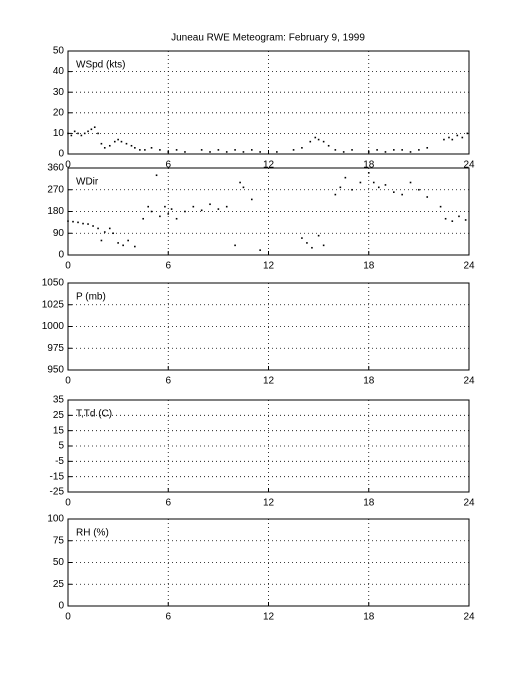 This screenshot has width=520, height=683. What do you see at coordinates (57, 476) in the screenshot?
I see `y-tick-label: -15` at bounding box center [57, 476].